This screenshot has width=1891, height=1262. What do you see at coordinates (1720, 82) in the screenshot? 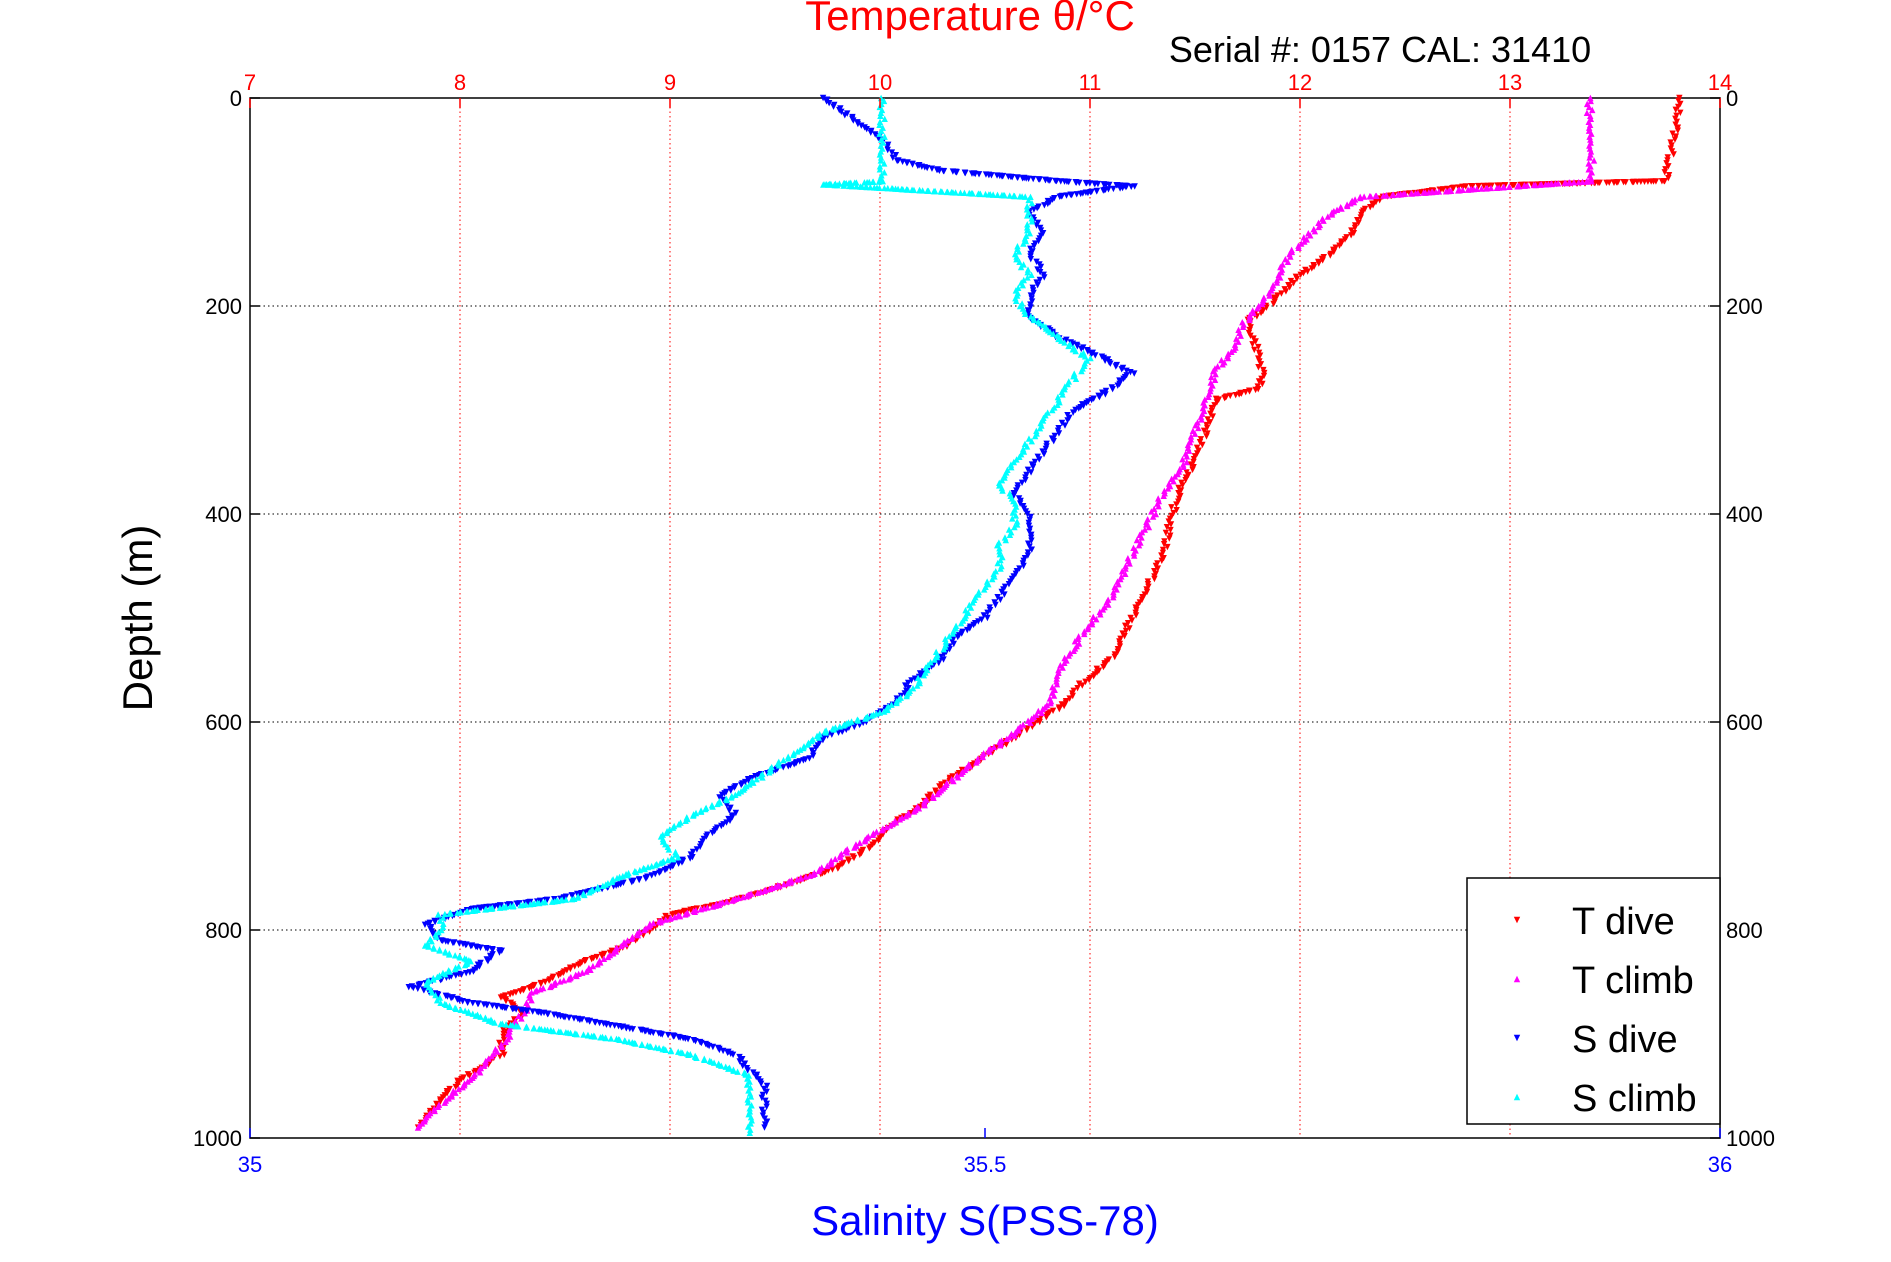
I see `tick-label-top: 14` at bounding box center [1720, 82].